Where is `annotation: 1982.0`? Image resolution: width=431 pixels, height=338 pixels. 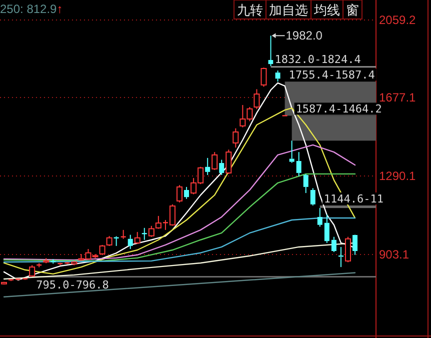
annotation: 1982.0 is located at coordinates (304, 35).